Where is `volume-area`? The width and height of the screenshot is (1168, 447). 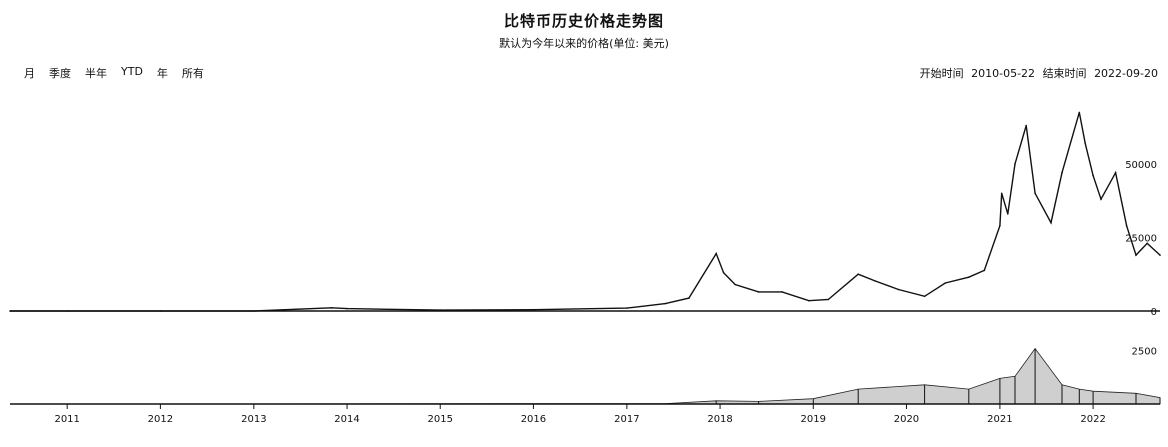 volume-area is located at coordinates (585, 376).